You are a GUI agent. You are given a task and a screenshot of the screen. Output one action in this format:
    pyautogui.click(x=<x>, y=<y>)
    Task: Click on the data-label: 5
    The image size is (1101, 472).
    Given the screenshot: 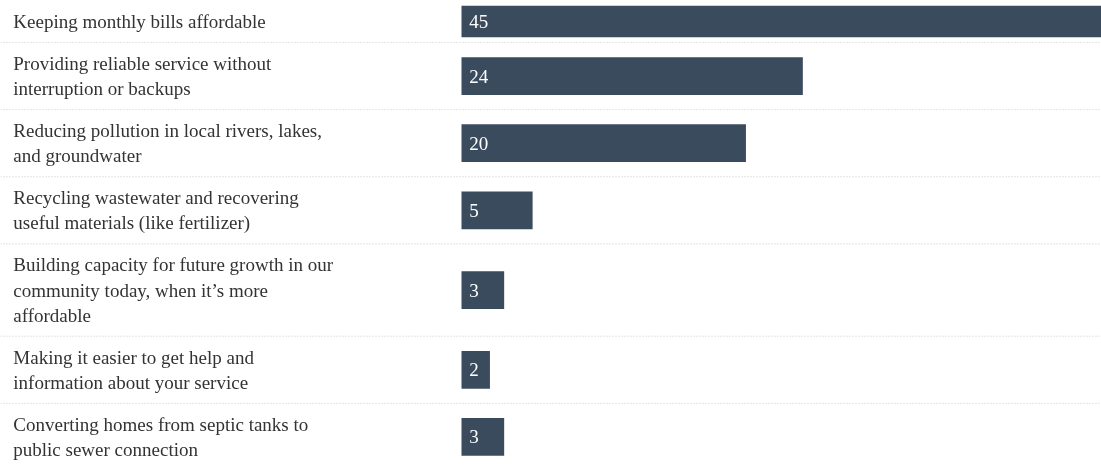 What is the action you would take?
    pyautogui.click(x=474, y=210)
    